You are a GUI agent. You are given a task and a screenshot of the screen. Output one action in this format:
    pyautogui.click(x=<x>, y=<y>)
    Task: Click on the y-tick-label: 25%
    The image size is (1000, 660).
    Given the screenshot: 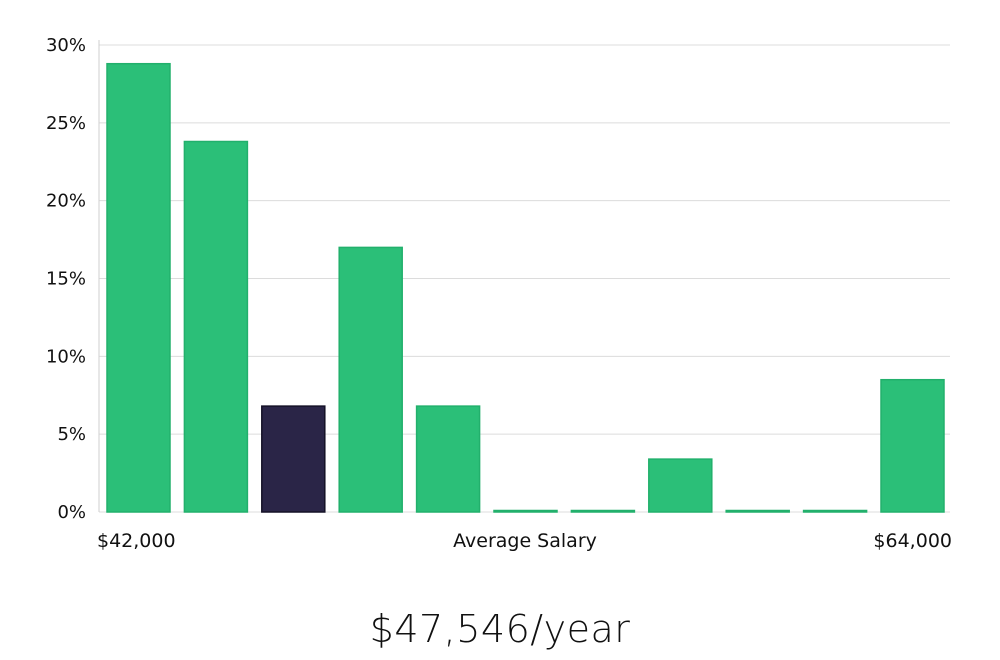 What is the action you would take?
    pyautogui.click(x=66, y=123)
    